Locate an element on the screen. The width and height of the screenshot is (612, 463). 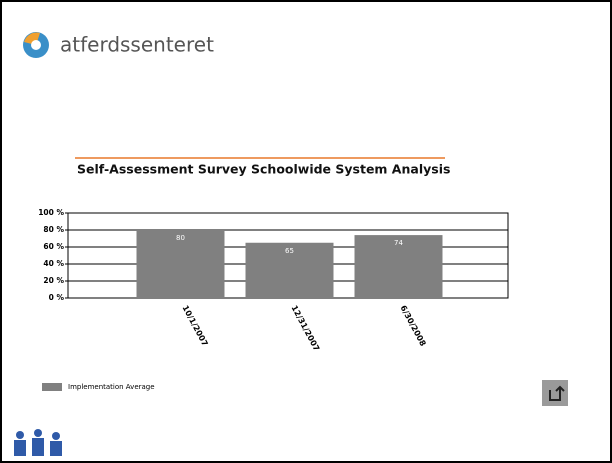
data-label: 65 is located at coordinates (289, 251).